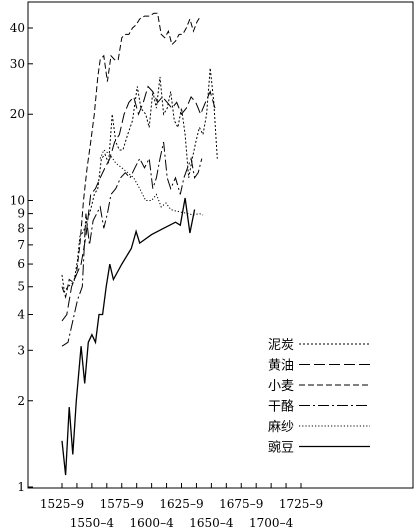  I want to click on x-tick-label: 1575–9, so click(122, 504).